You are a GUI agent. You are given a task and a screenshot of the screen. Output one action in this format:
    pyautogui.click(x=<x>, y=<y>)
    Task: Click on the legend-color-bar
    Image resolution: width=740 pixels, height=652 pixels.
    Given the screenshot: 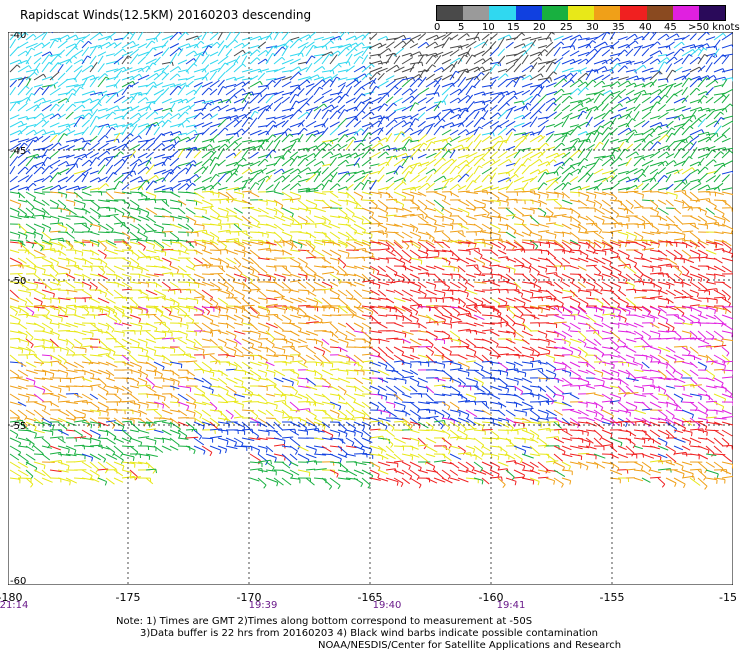 What is the action you would take?
    pyautogui.click(x=581, y=13)
    